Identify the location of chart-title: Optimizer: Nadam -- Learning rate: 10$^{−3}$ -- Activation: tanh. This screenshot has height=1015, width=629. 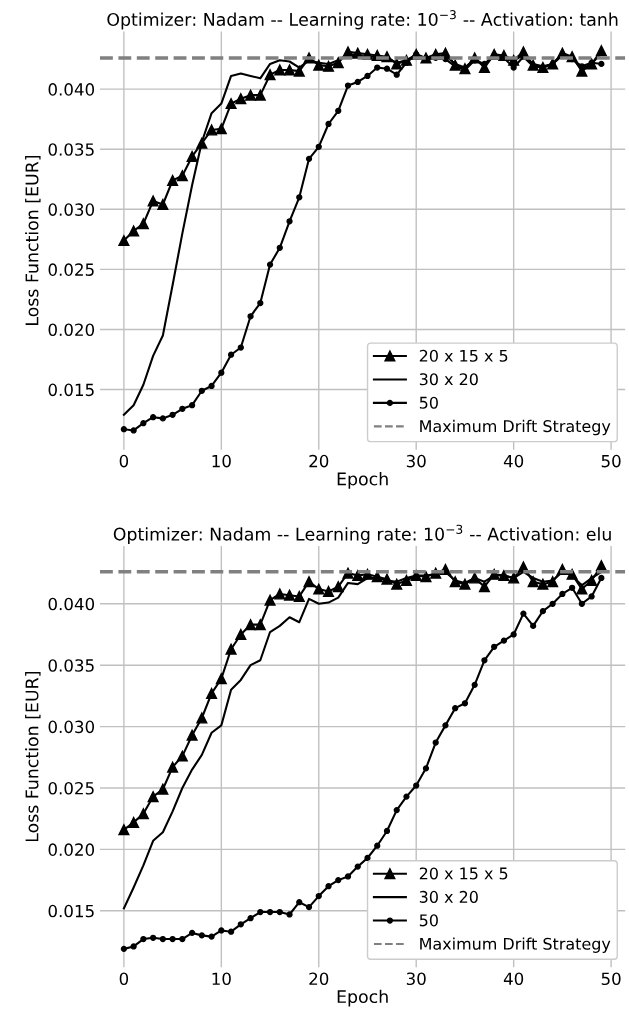
(362, 20).